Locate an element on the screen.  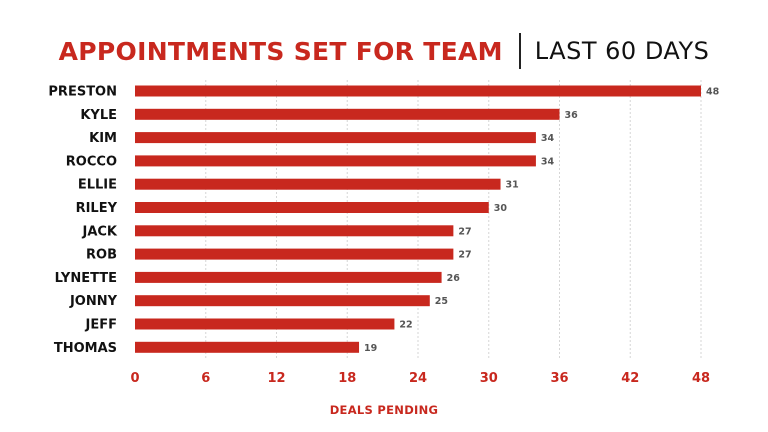
category-label: JEFF is located at coordinates (101, 325).